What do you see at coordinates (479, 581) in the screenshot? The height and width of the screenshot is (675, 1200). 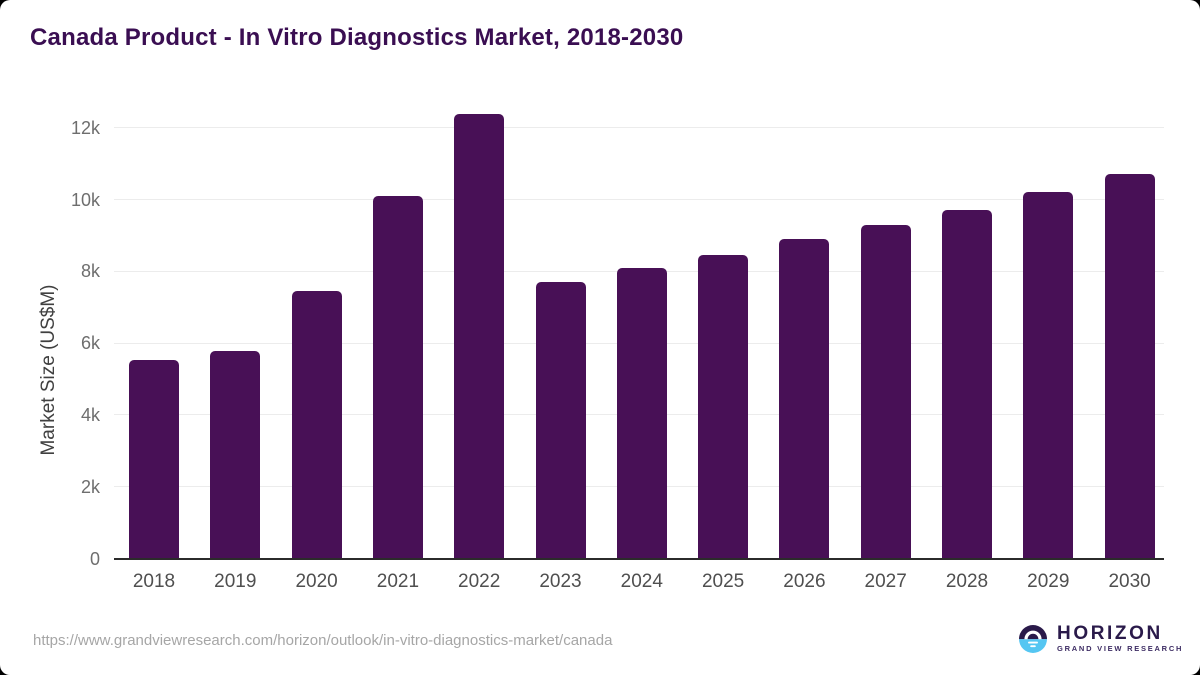 I see `x-tick-label-2022: 2022` at bounding box center [479, 581].